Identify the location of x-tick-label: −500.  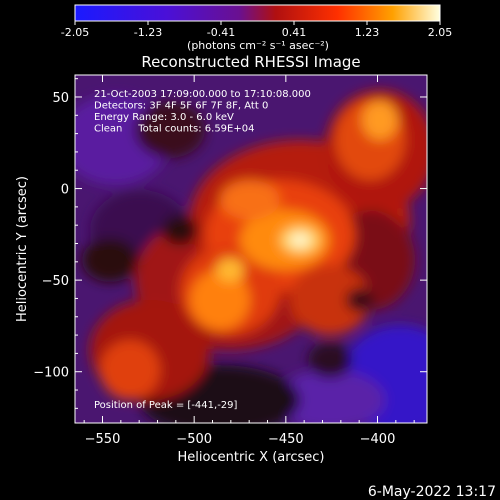
(194, 439).